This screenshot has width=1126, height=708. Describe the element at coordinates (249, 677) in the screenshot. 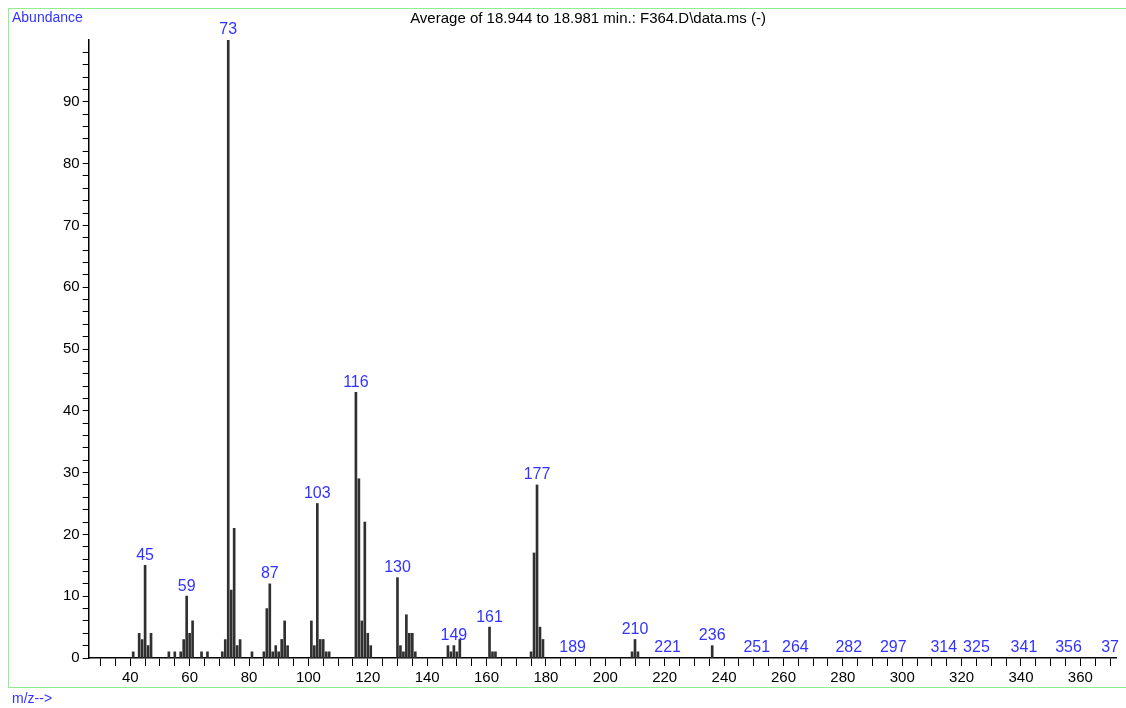

I see `x-tick-label: 80` at that location.